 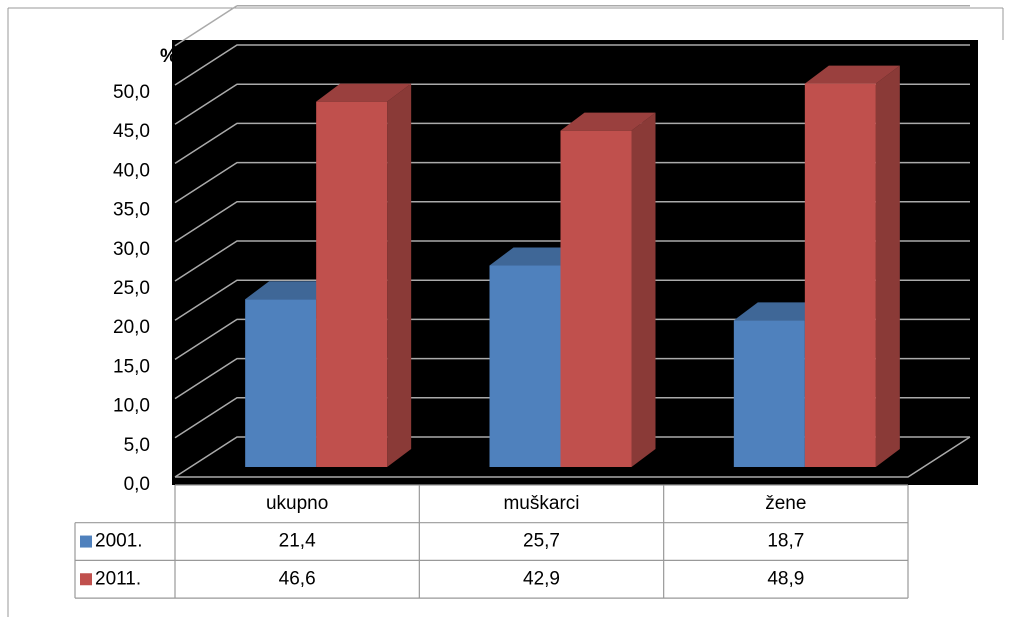 I want to click on x-tick-label: žene, so click(x=785, y=503).